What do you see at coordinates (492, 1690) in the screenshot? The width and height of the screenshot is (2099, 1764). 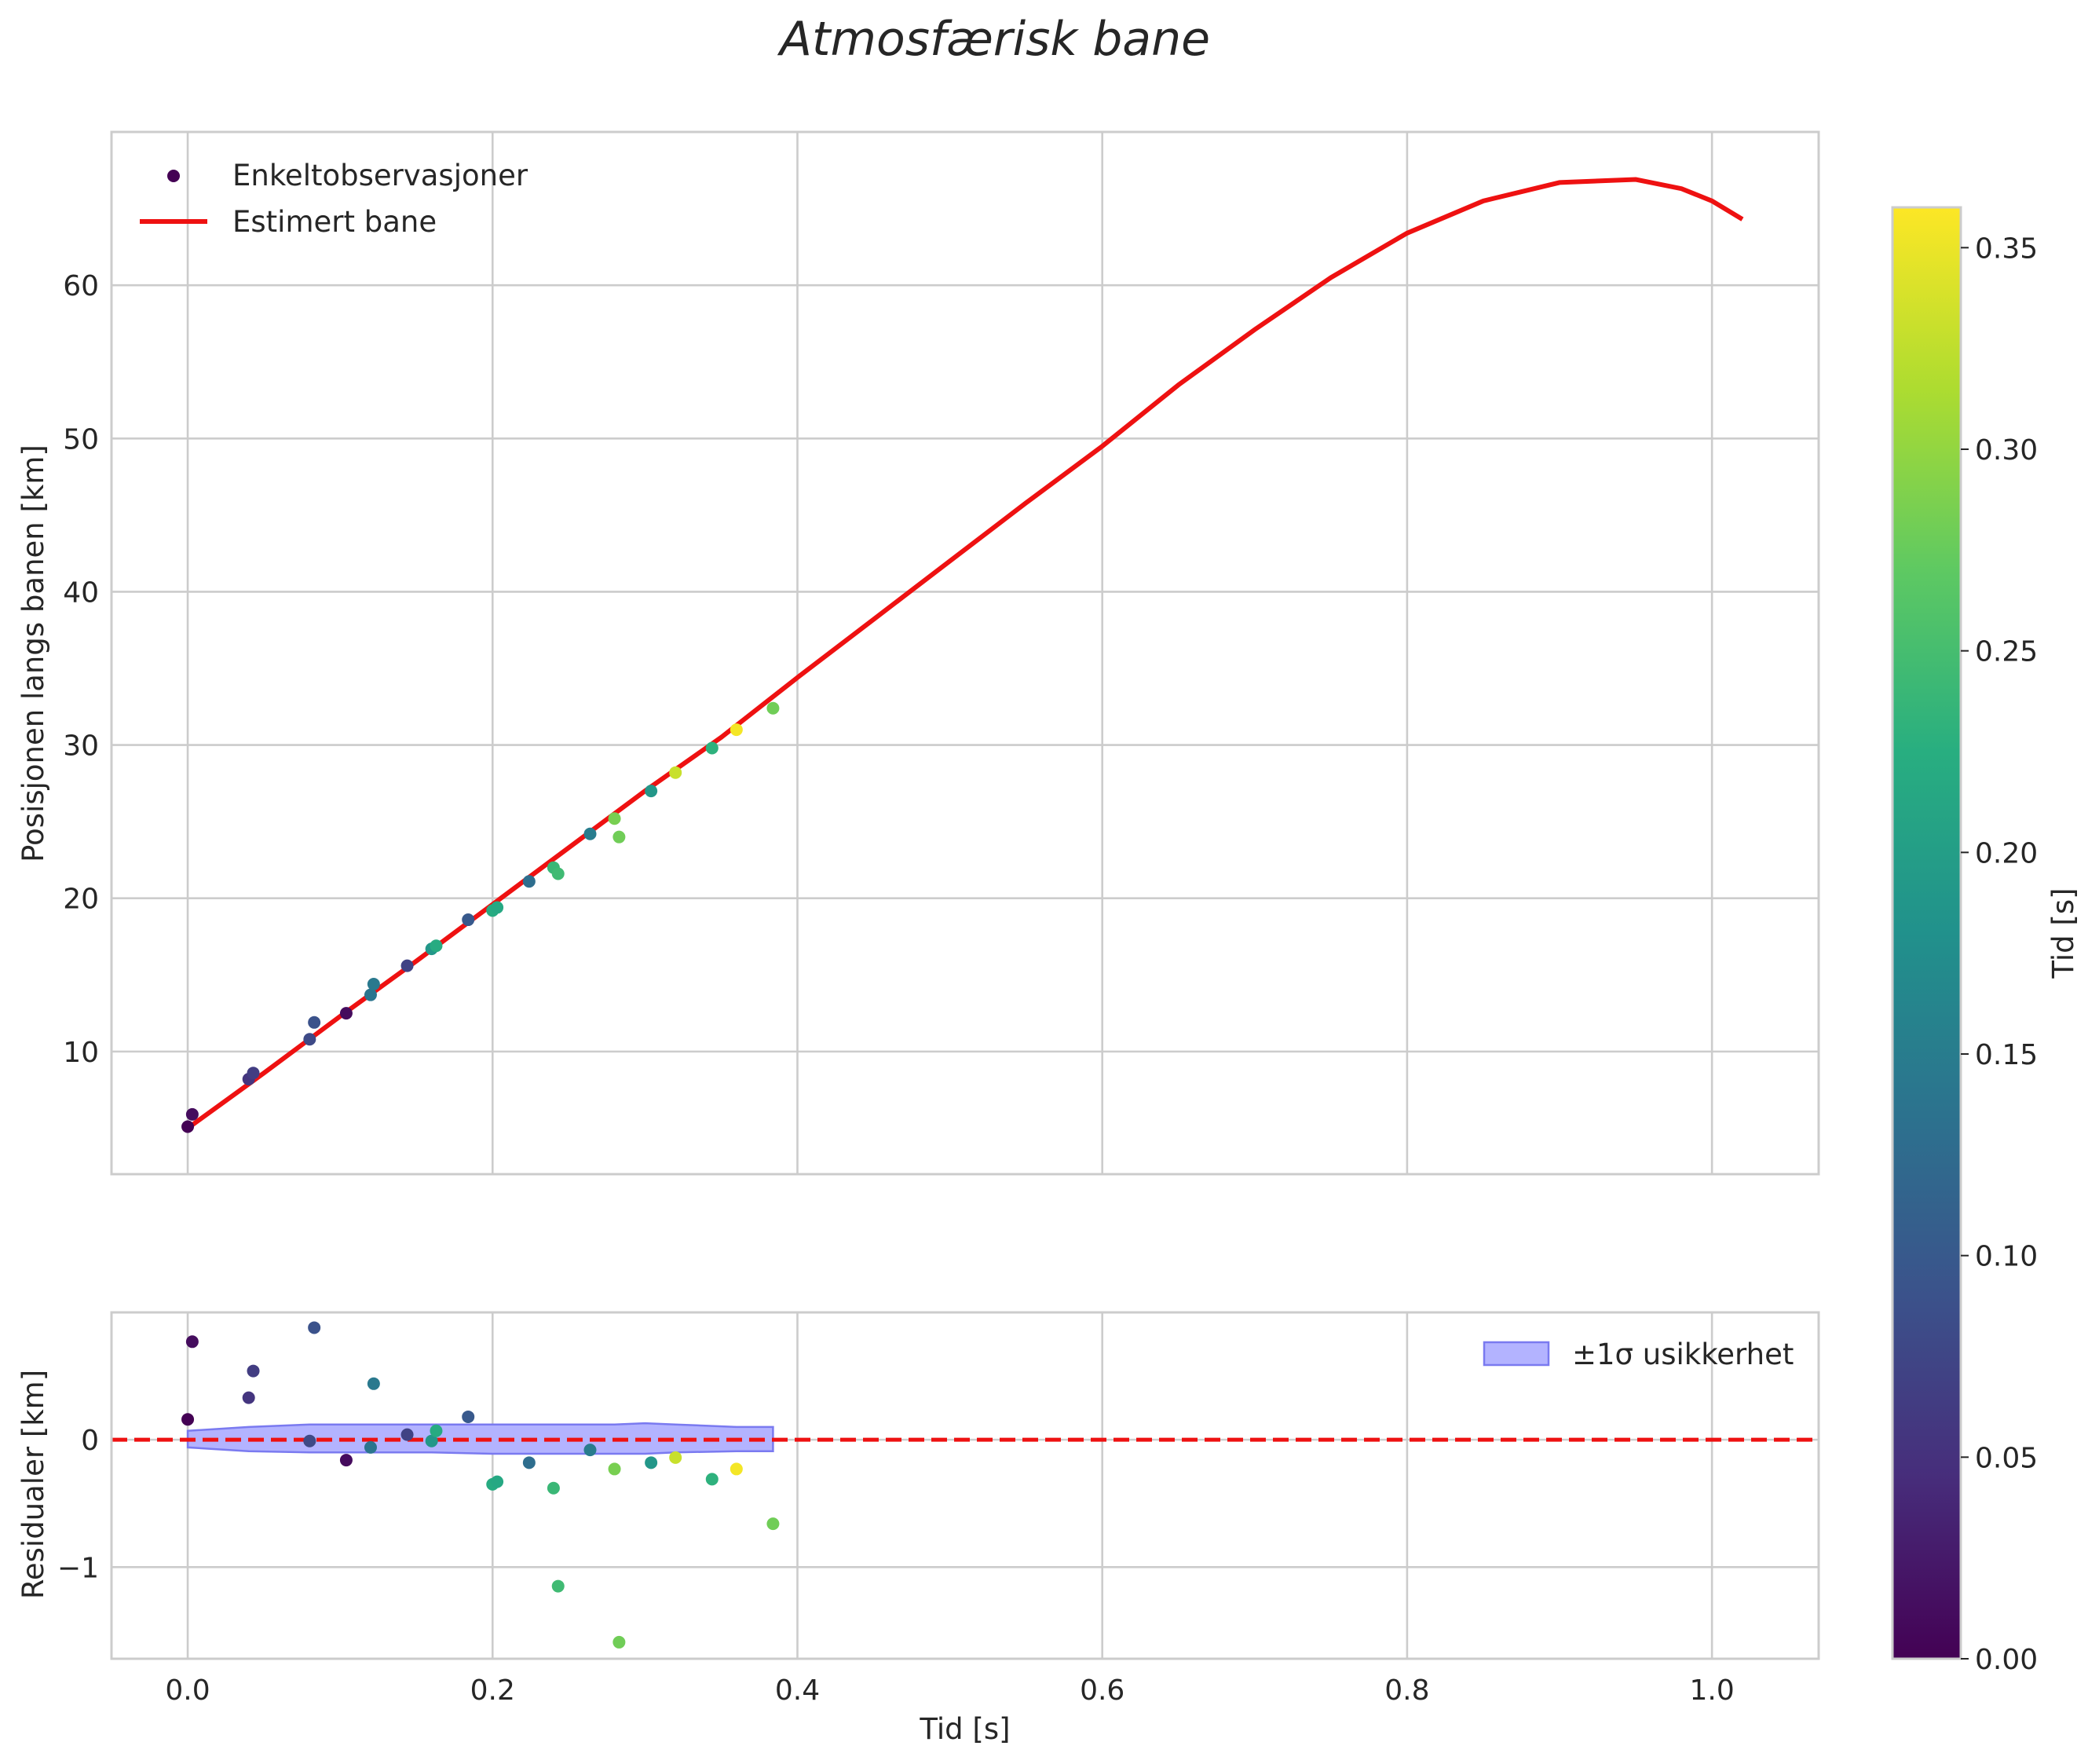 I see `x-tick-label: 0.2` at bounding box center [492, 1690].